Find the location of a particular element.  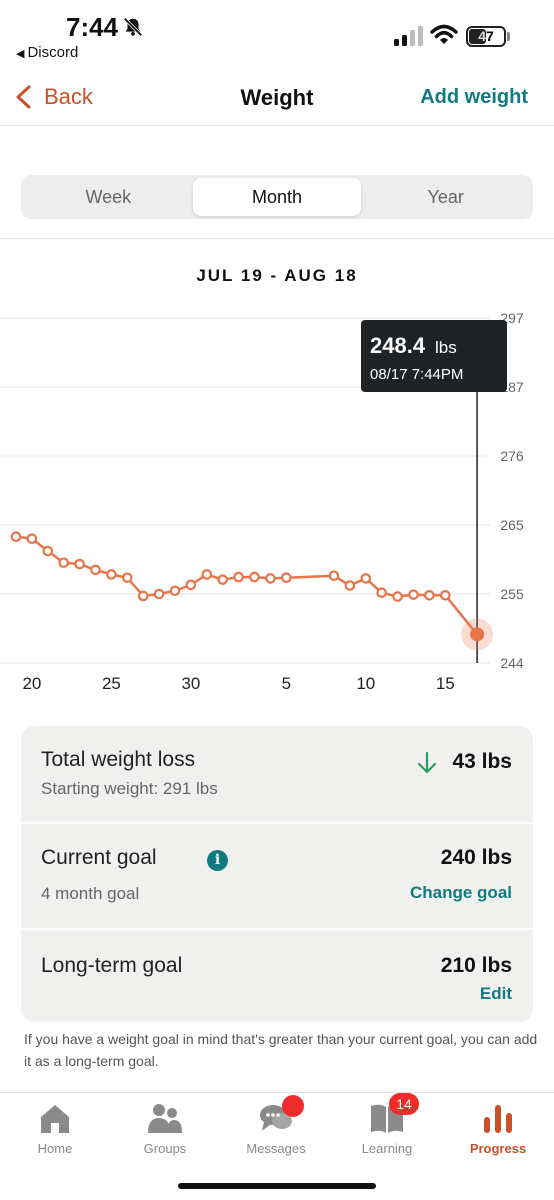

tab-progress: Progress is located at coordinates (498, 1128).